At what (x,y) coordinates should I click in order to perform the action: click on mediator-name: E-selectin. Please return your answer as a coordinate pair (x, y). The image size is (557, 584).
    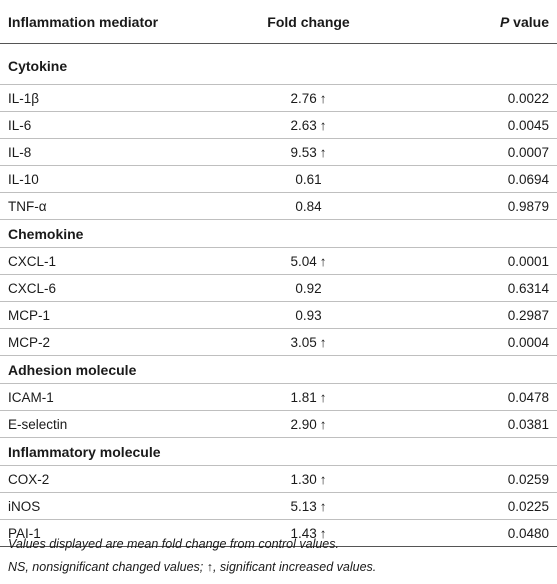
    Looking at the image, I should click on (115, 424).